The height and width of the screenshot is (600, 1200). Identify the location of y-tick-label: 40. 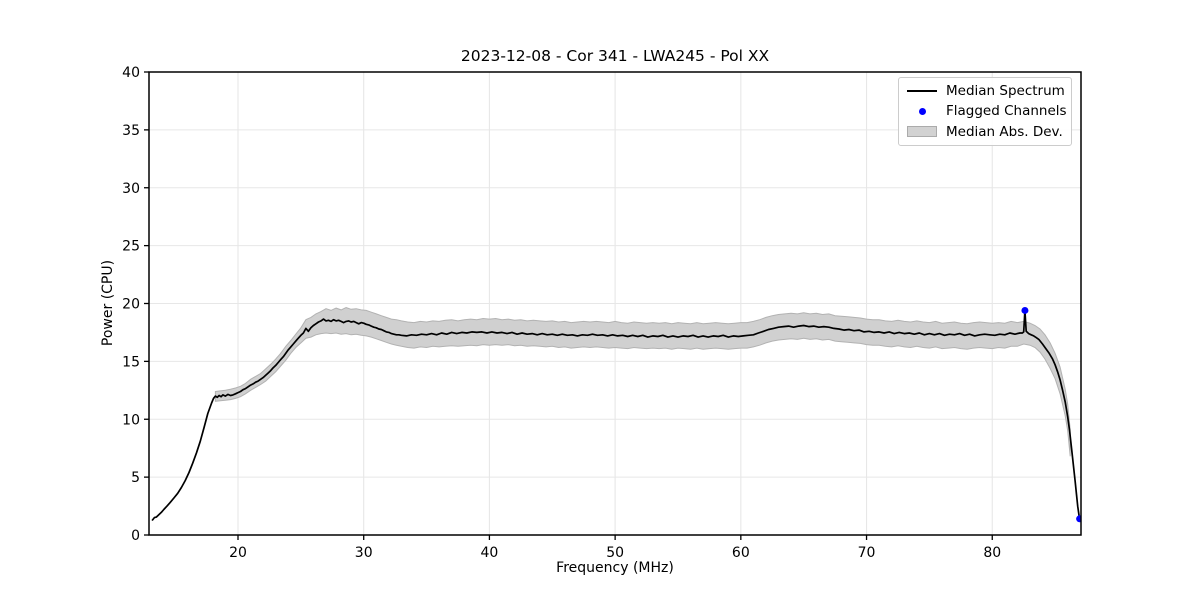
(131, 73).